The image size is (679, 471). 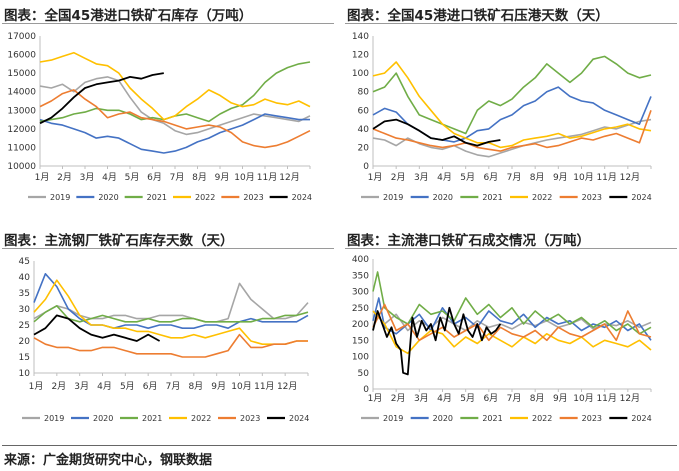 I want to click on y-tick-label: 40, so click(x=25, y=278).